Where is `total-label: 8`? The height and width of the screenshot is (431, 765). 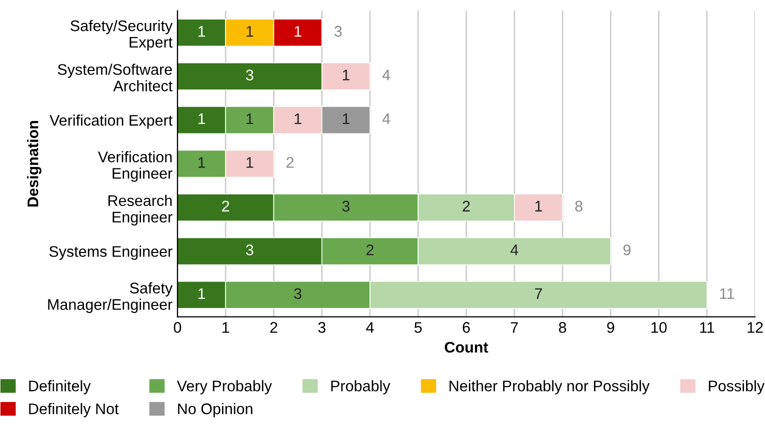
total-label: 8 is located at coordinates (578, 206).